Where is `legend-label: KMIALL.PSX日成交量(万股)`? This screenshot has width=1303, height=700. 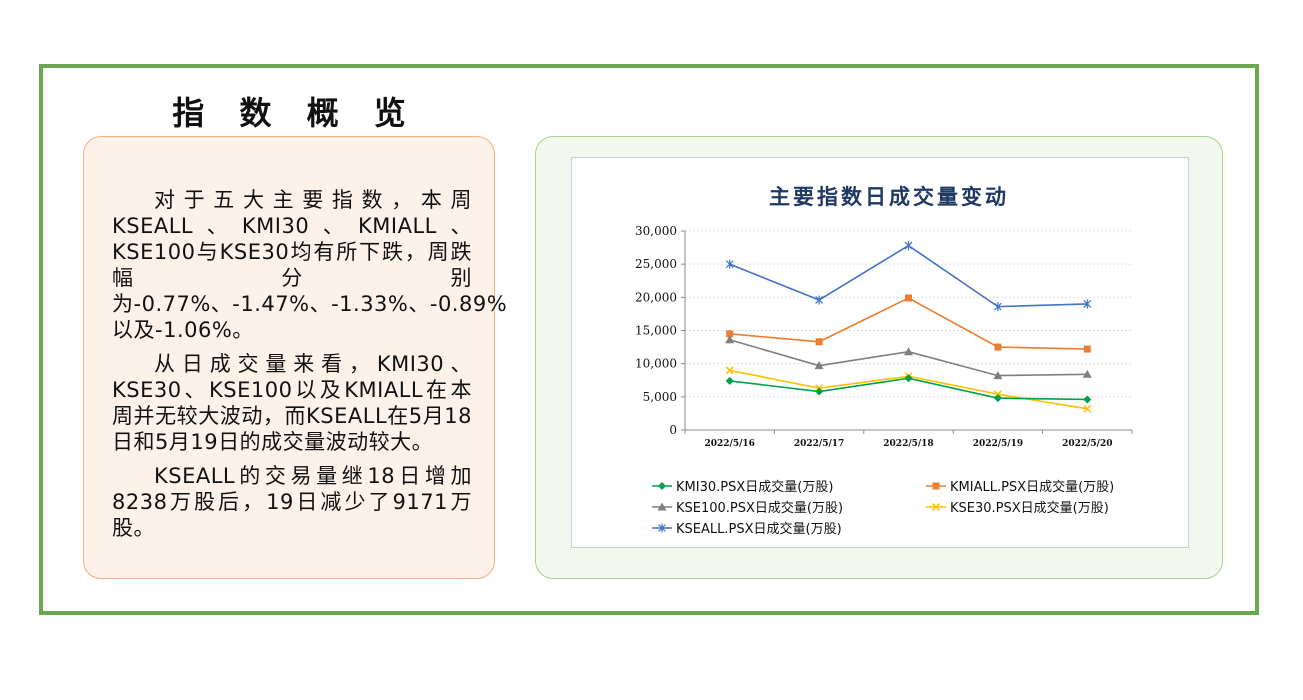
legend-label: KMIALL.PSX日成交量(万股) is located at coordinates (1032, 487).